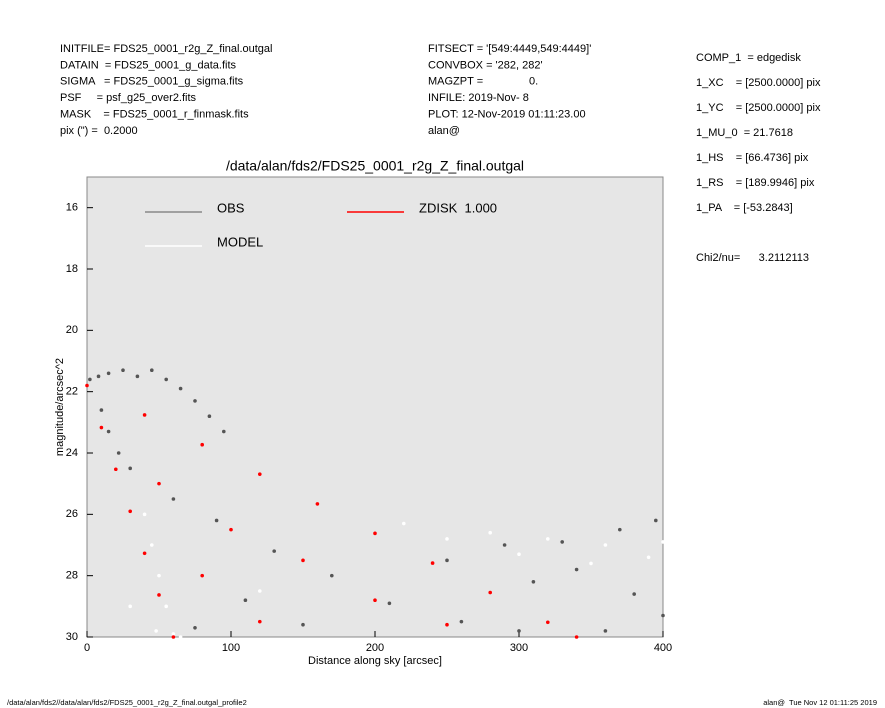  Describe the element at coordinates (87, 648) in the screenshot. I see `x-tick-label: 0` at that location.